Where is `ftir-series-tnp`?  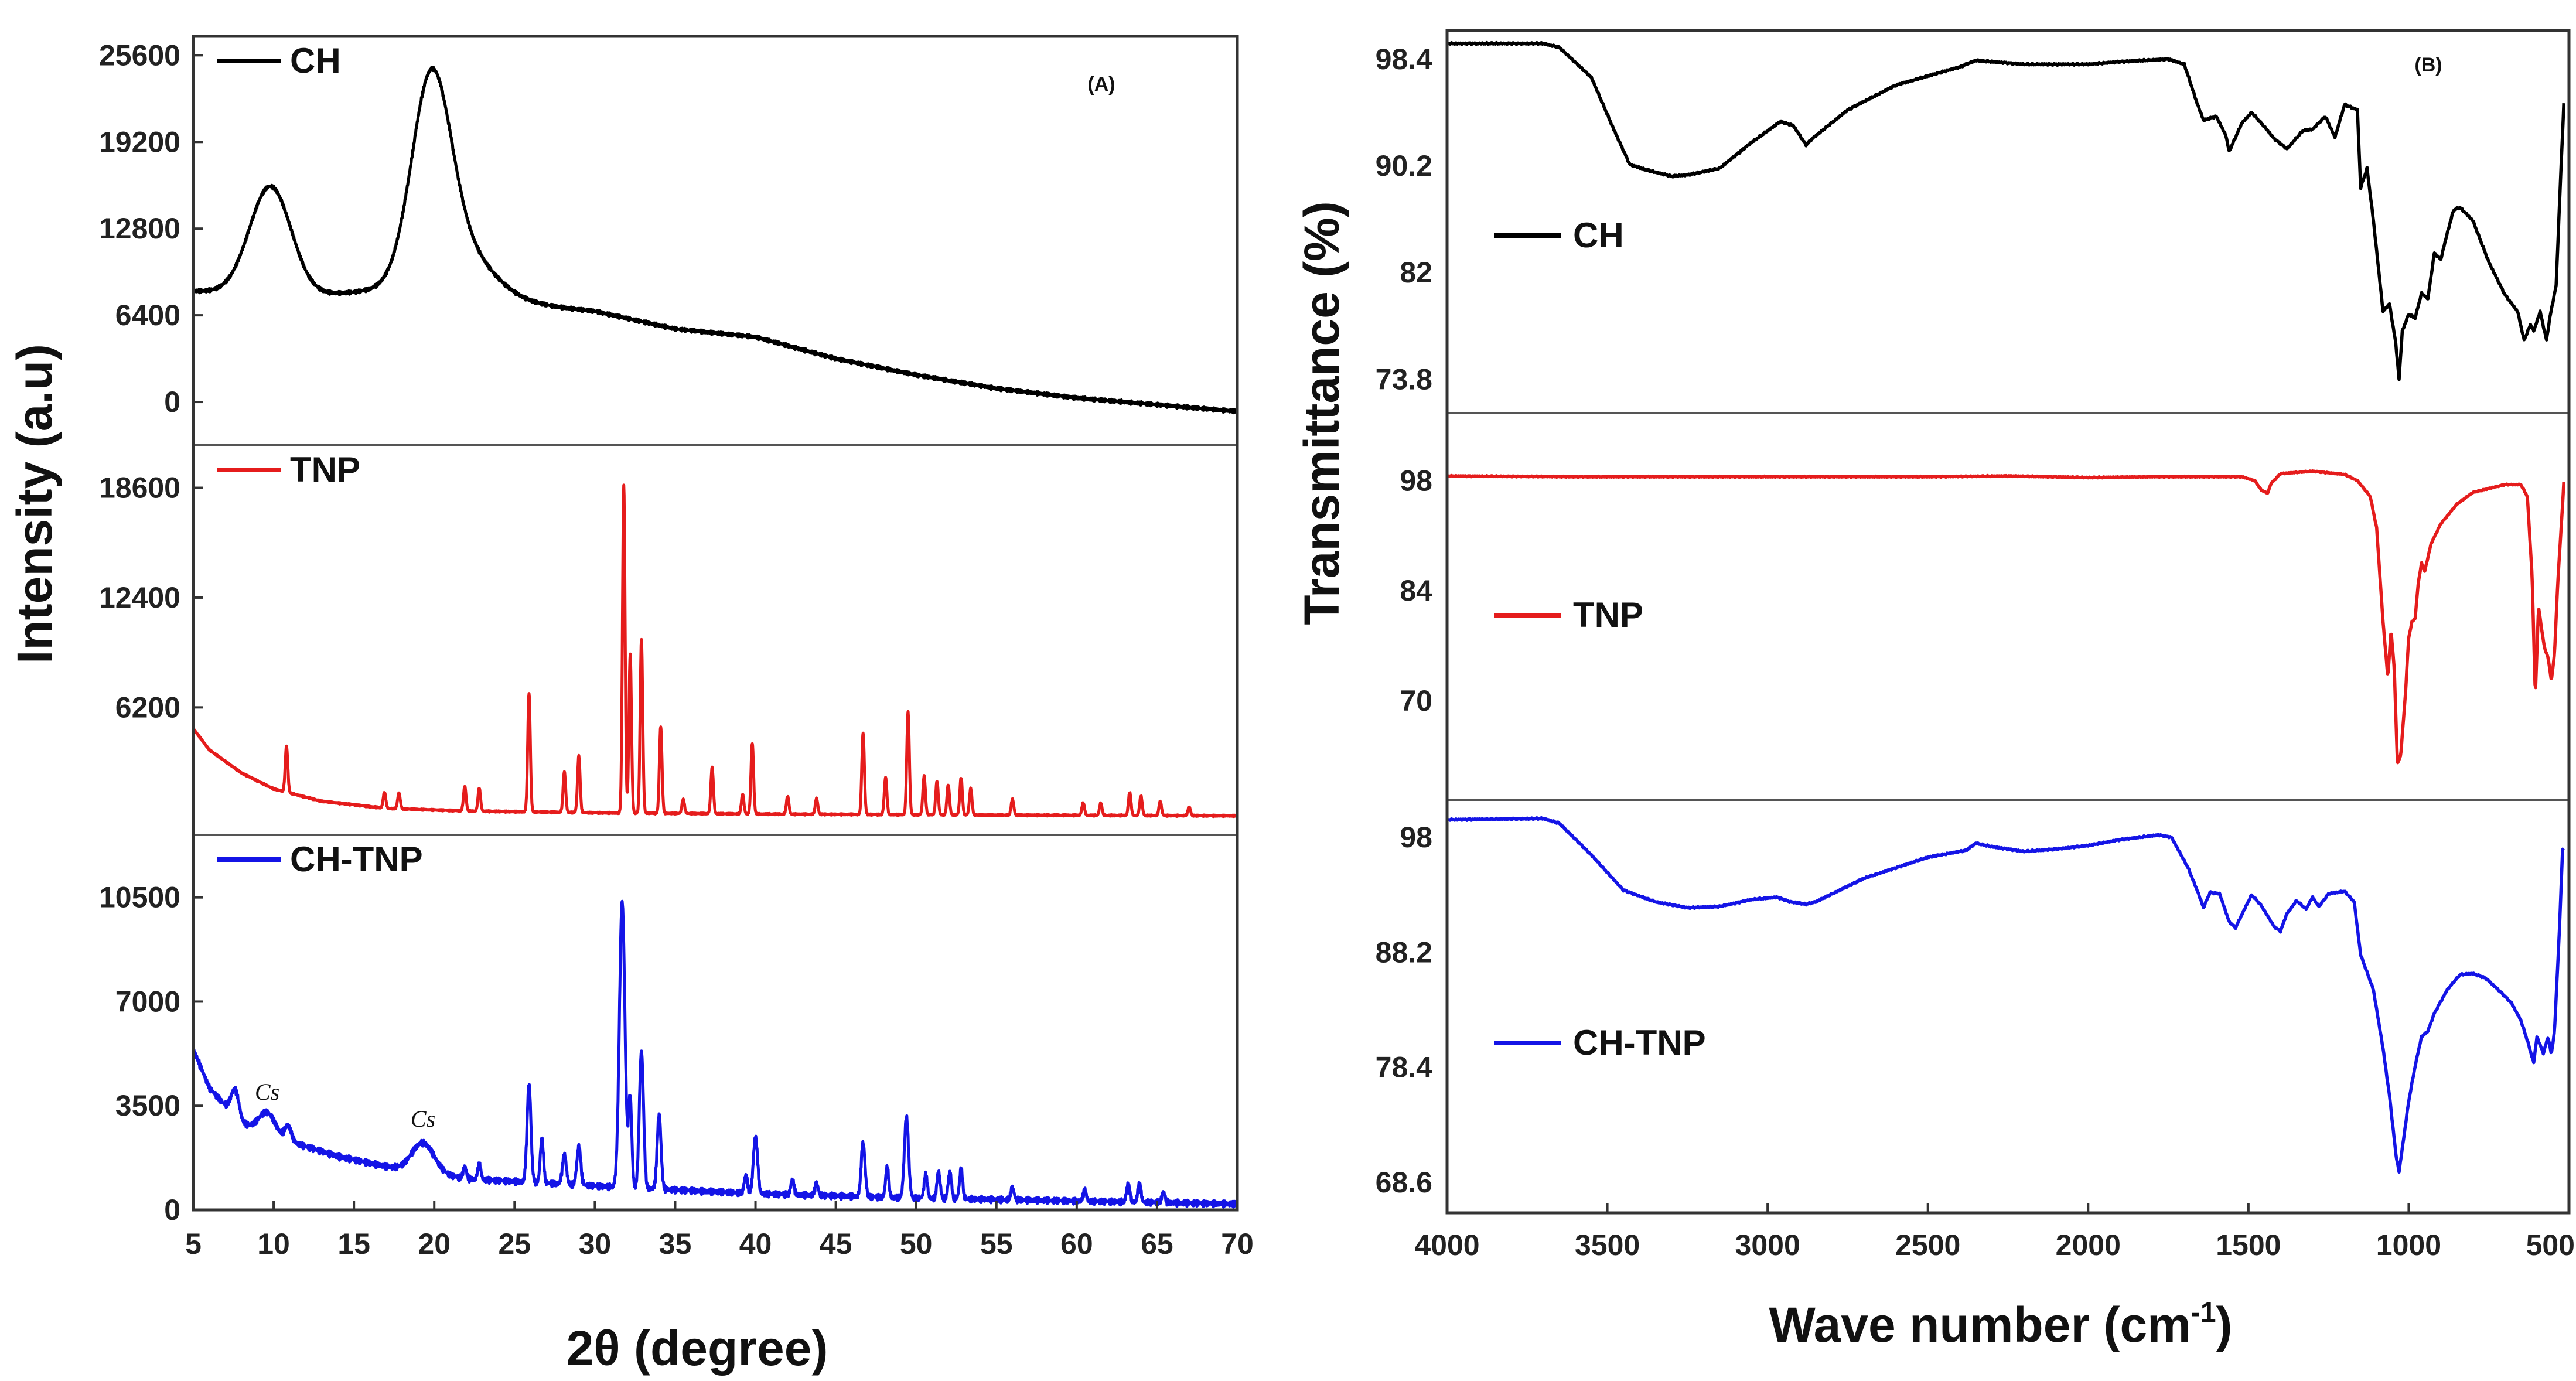 ftir-series-tnp is located at coordinates (2005, 617).